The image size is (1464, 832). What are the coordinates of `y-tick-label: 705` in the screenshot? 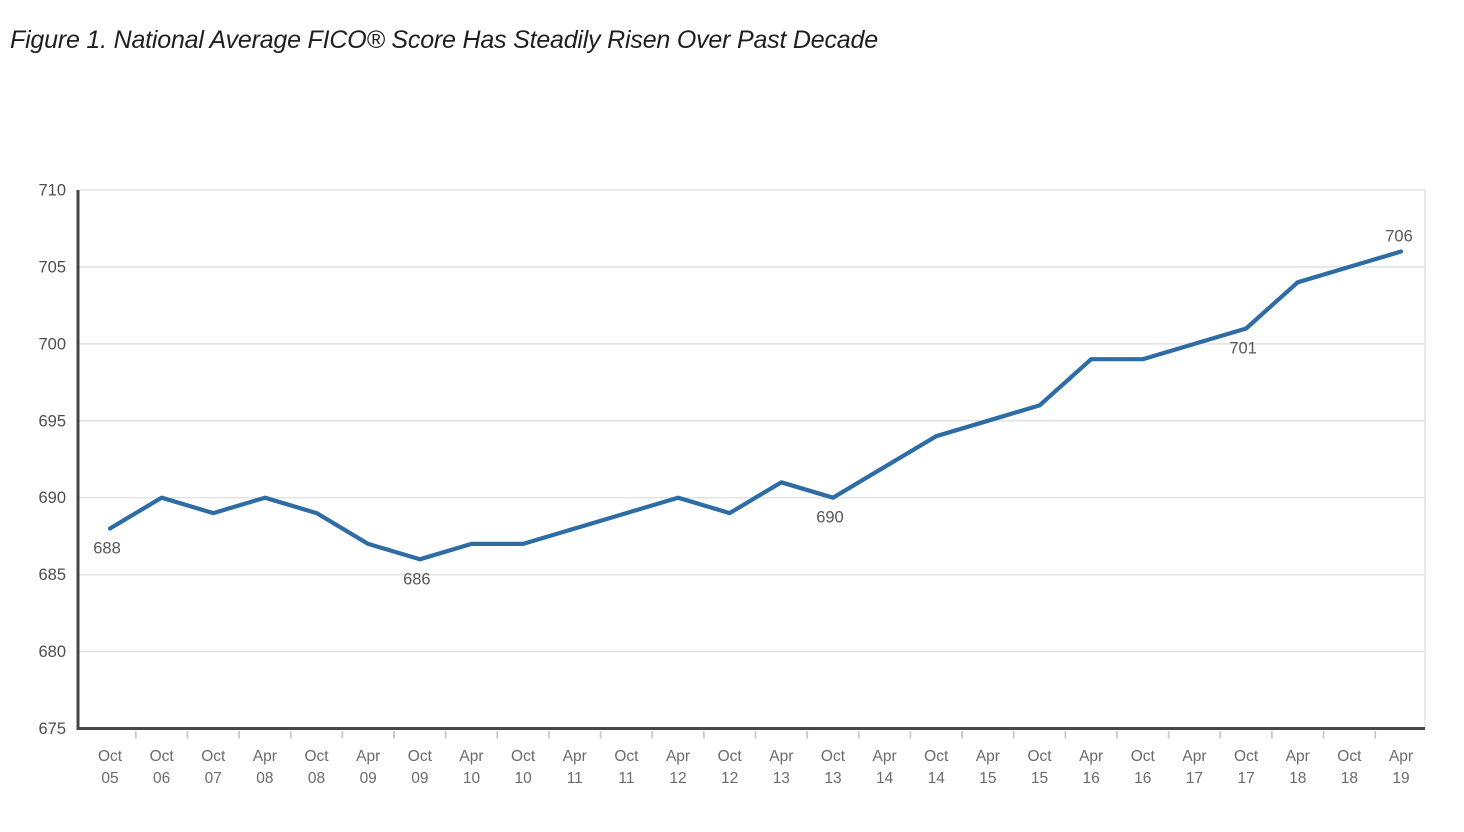 It's located at (52, 267).